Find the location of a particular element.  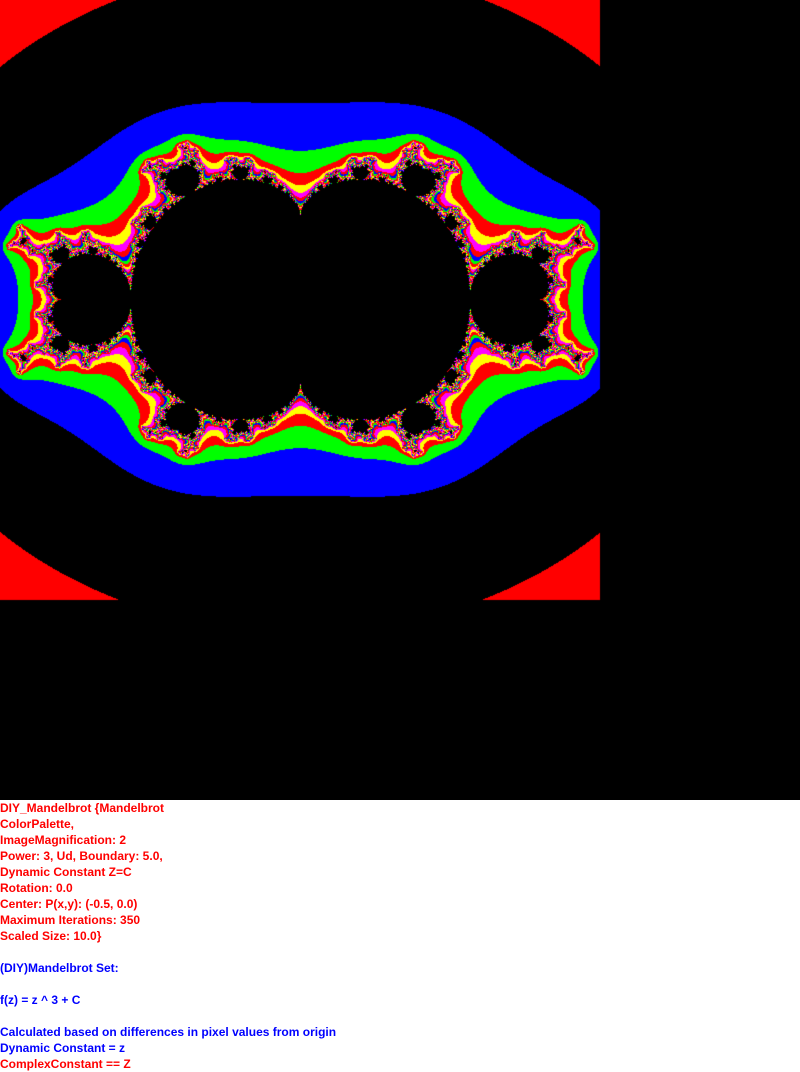

formula: f(z) = z ^ 3 + C is located at coordinates (40, 1000).